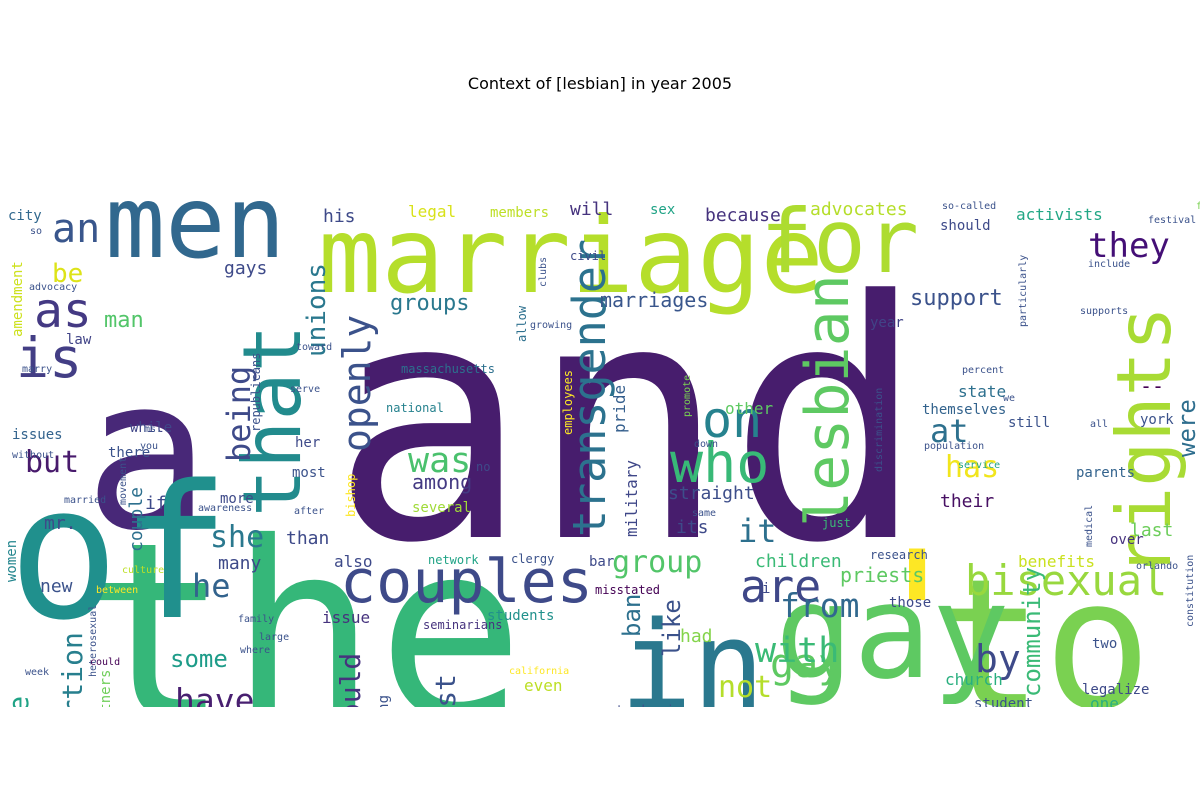 The width and height of the screenshot is (1200, 800). Describe the element at coordinates (33, 455) in the screenshot. I see `cloud-word: without` at that location.